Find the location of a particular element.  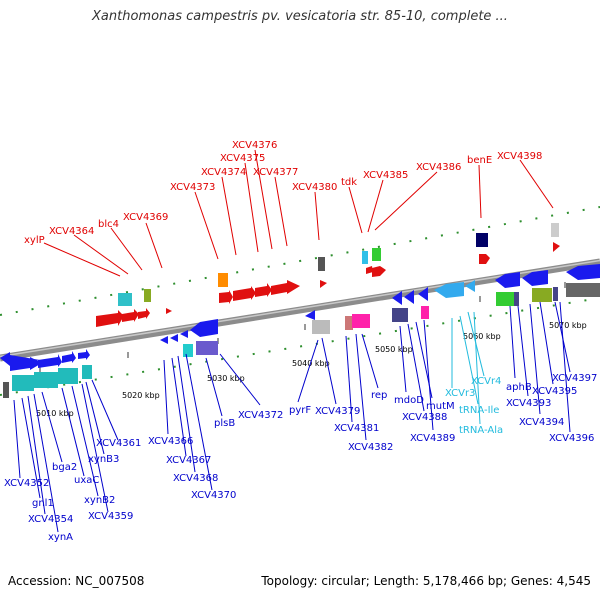

gene-mutM is located at coordinates (400, 315).